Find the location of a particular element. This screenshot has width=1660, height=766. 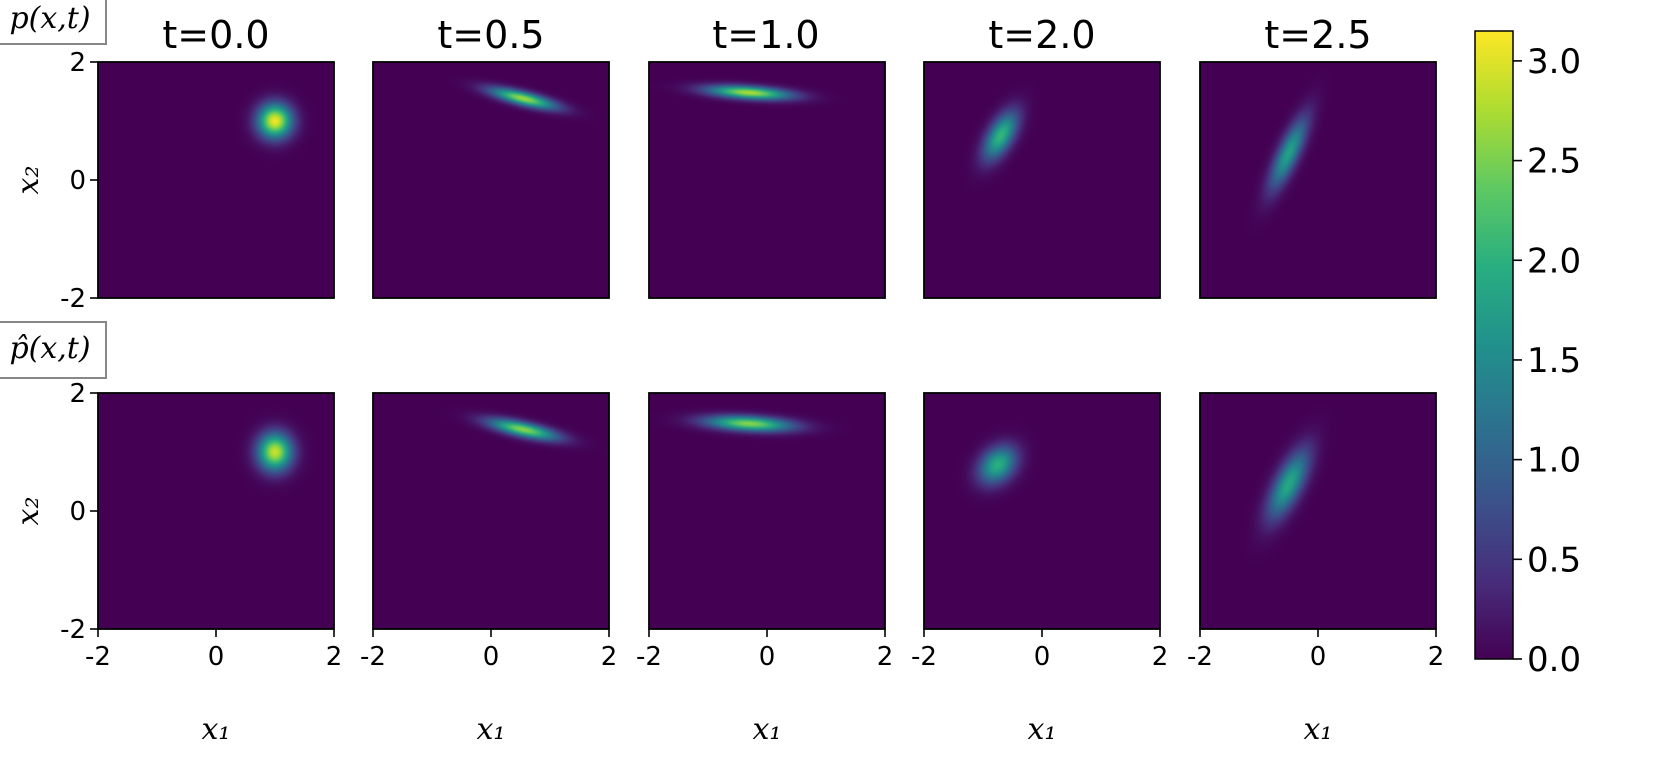

colorbar-tick-label: 0.5 is located at coordinates (1554, 560).